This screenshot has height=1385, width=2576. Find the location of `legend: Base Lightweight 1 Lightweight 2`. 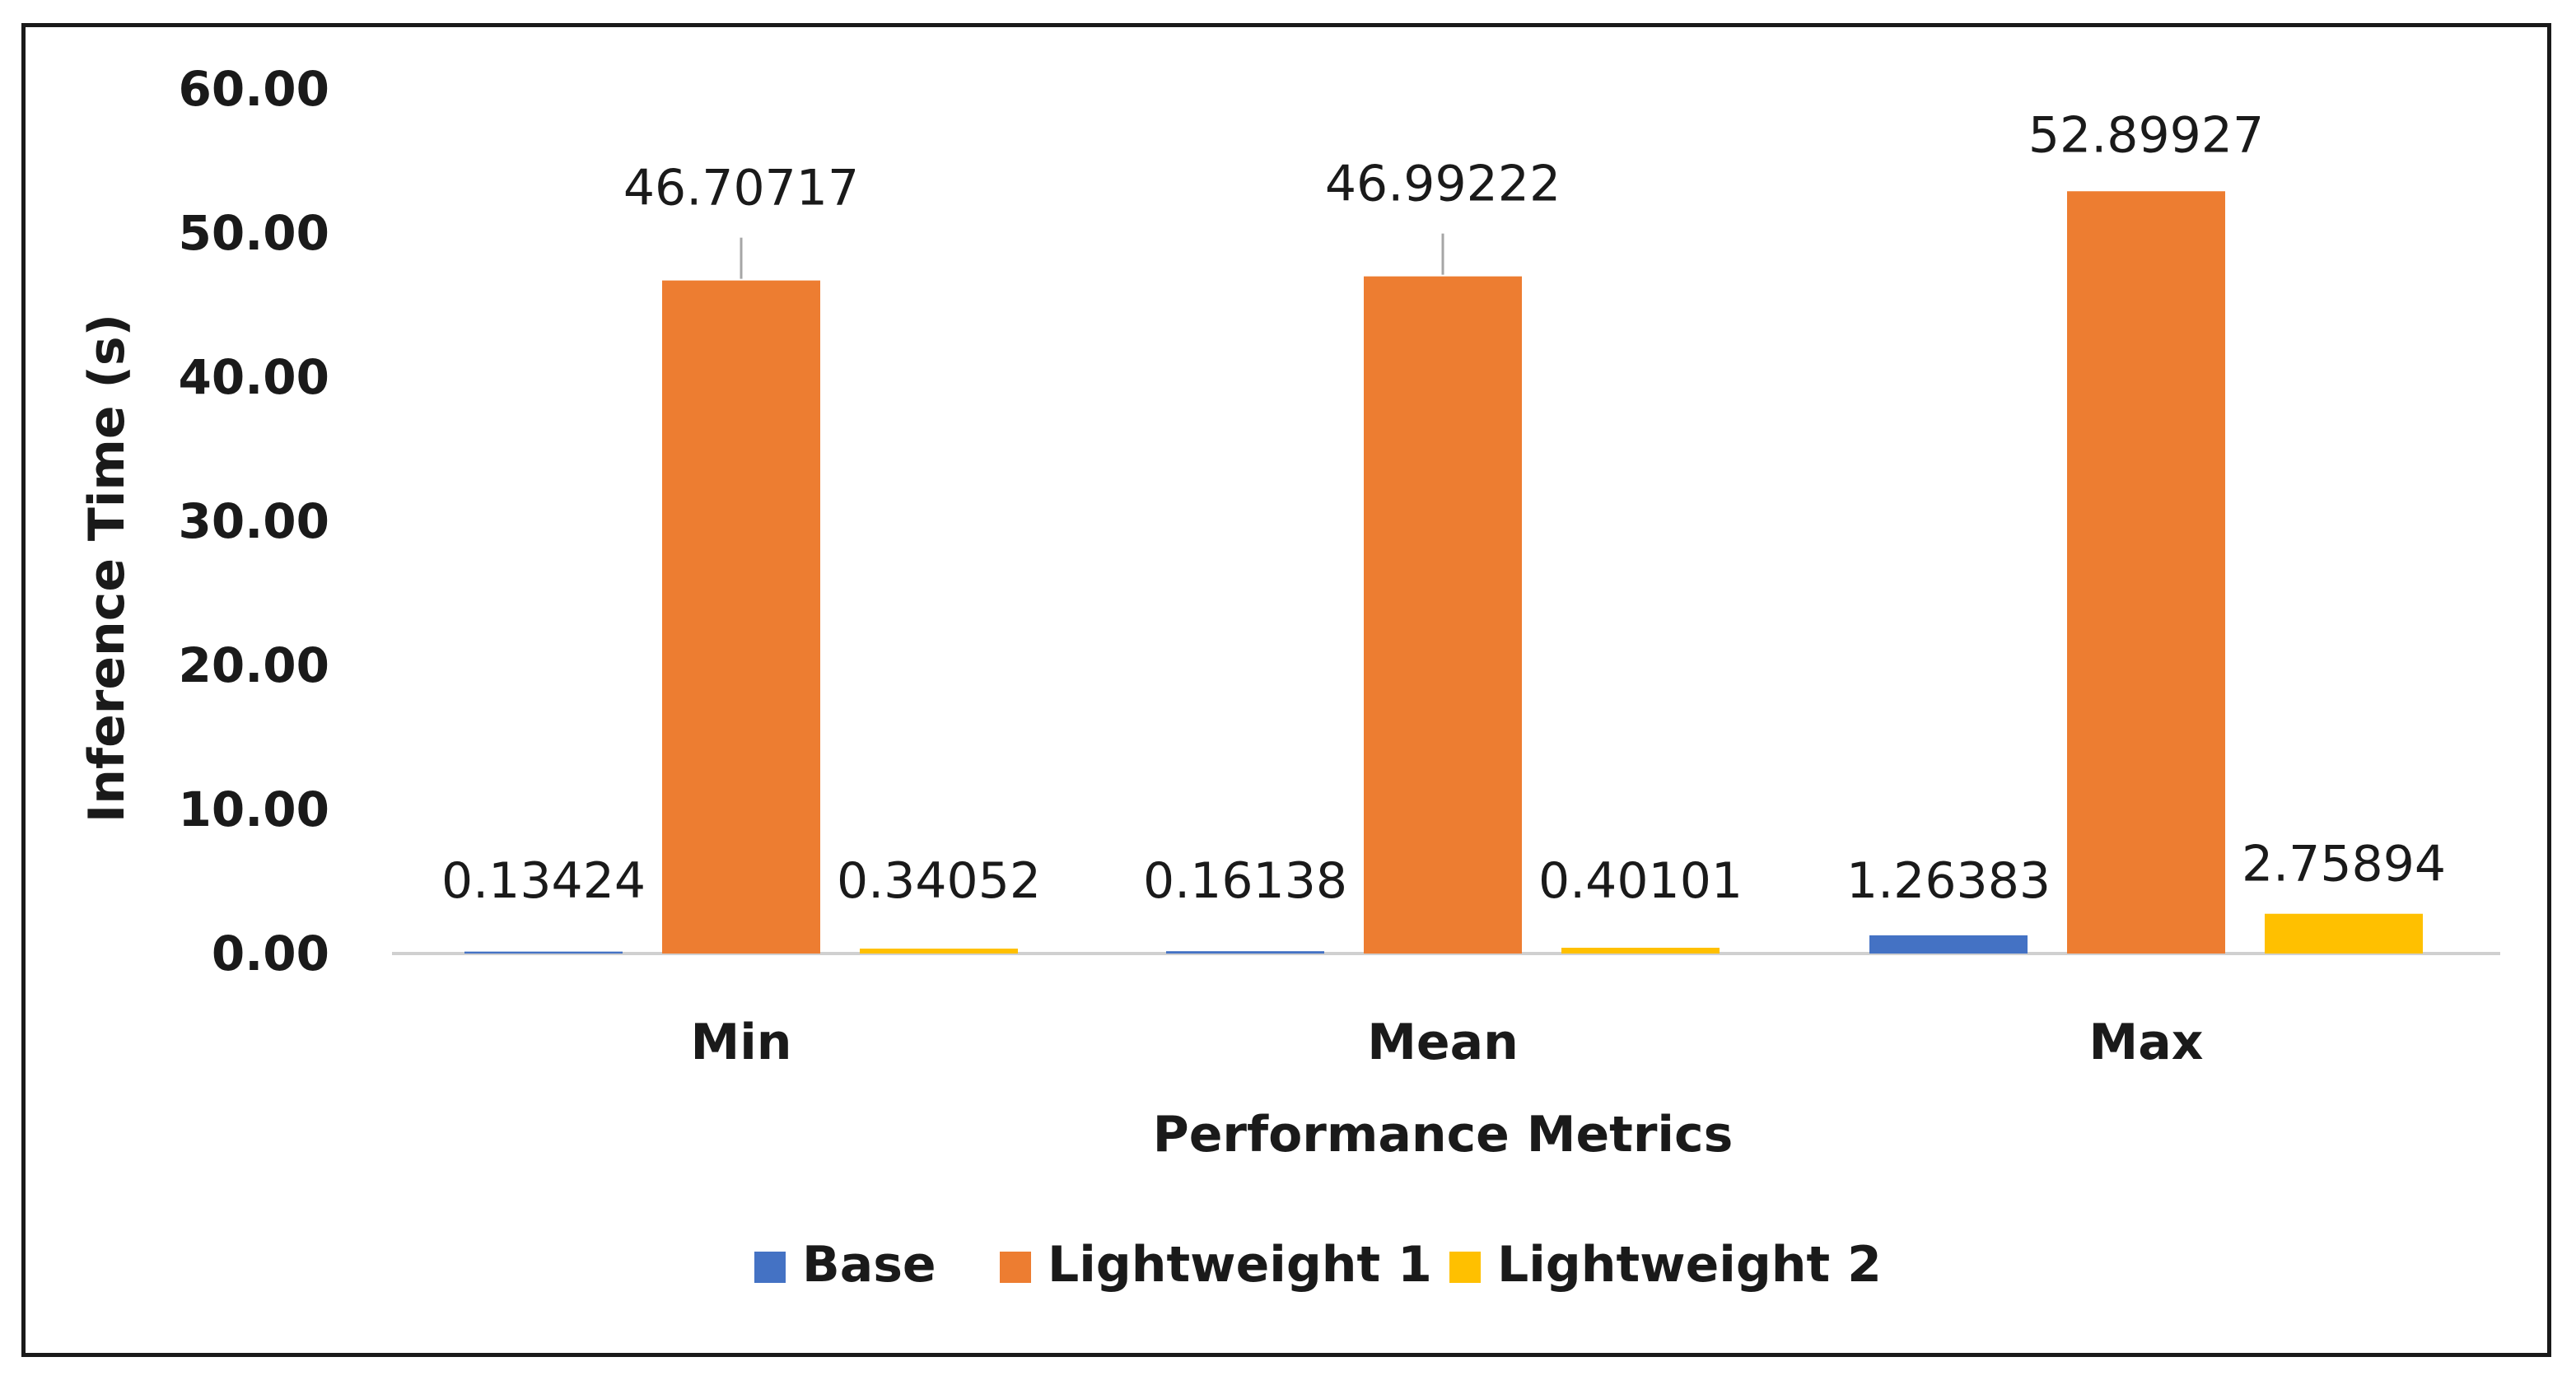

legend: Base Lightweight 1 Lightweight 2 is located at coordinates (1318, 1265).